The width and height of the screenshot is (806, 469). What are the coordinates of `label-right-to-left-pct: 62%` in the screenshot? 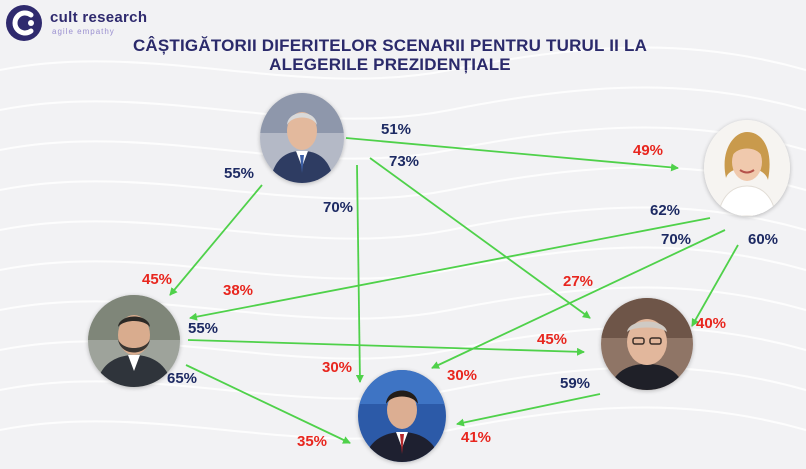 It's located at (665, 210).